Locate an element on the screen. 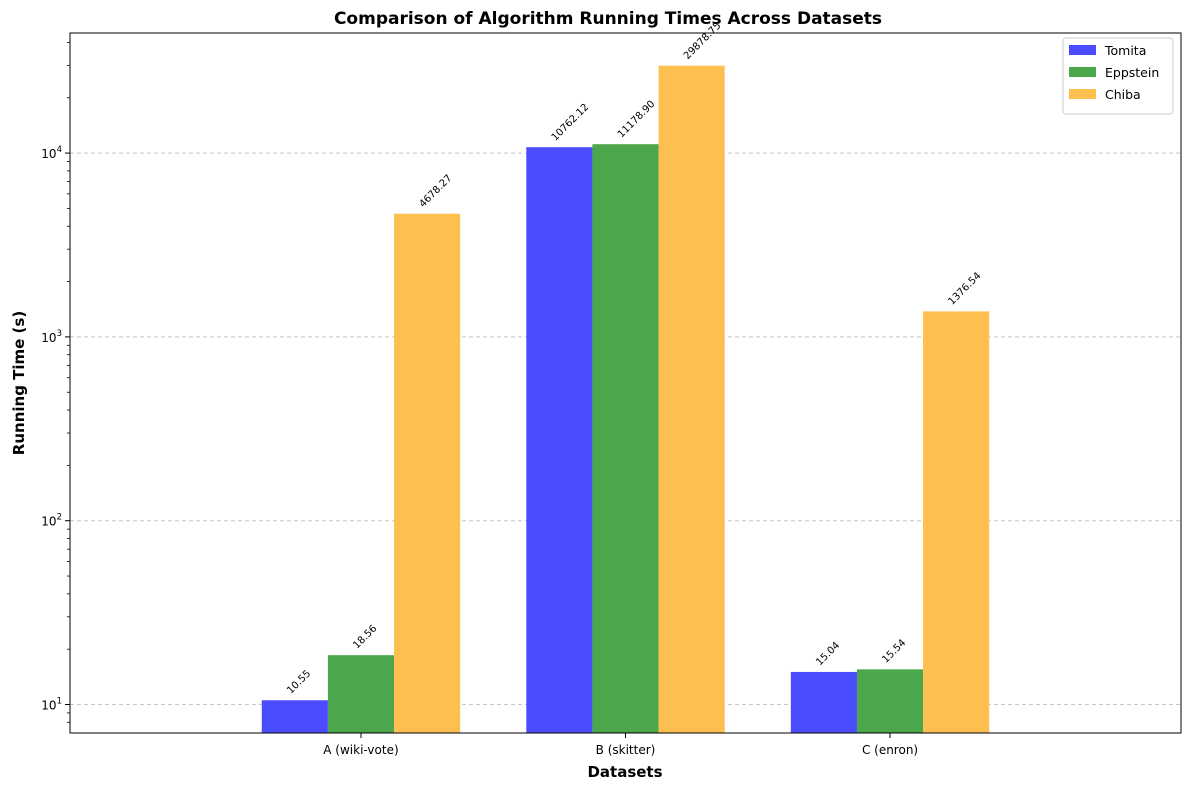 This screenshot has width=1189, height=790. data-label-eppstein-c-enron: 15.54 is located at coordinates (894, 651).